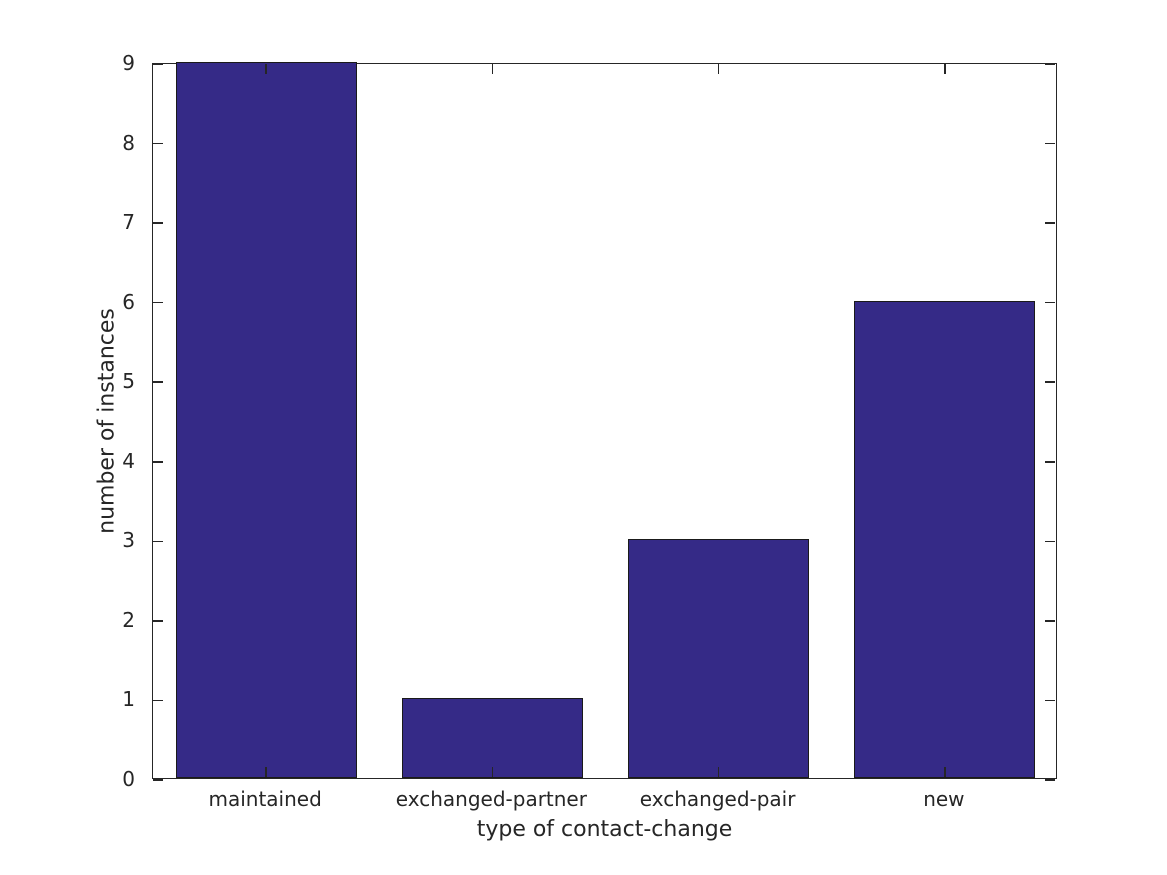  Describe the element at coordinates (128, 619) in the screenshot. I see `y-tick-label: 2` at that location.